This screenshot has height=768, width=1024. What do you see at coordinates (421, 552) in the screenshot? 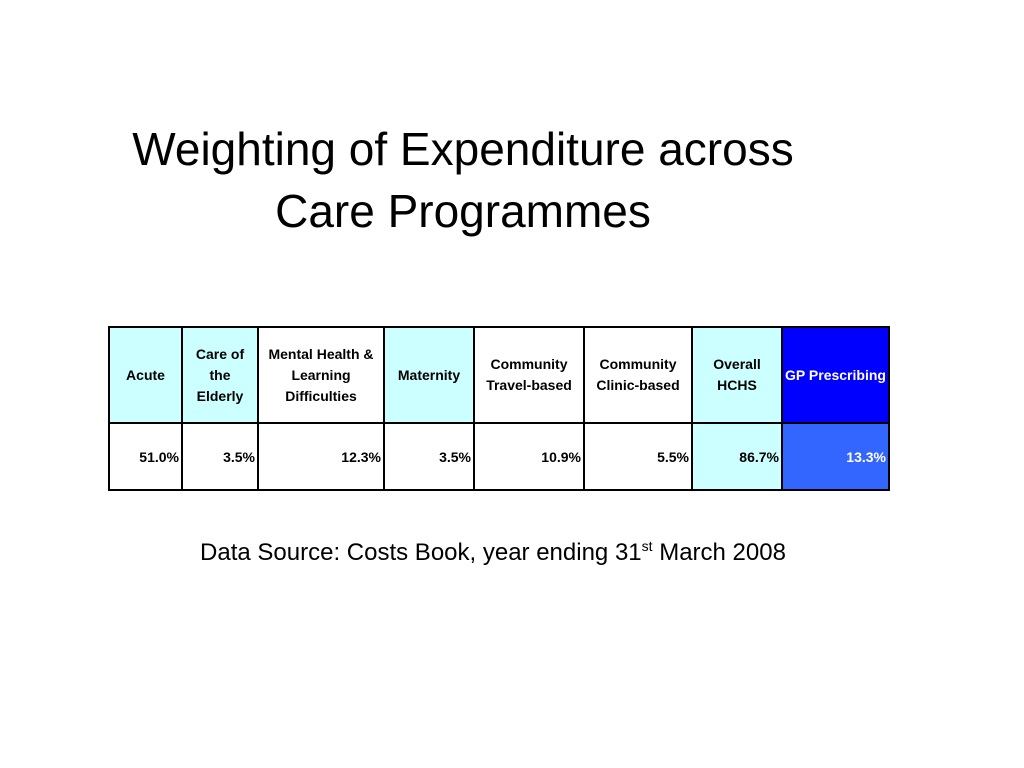
I see `data-source-prefix: Data Source: Costs Book, year ending 31` at bounding box center [421, 552].